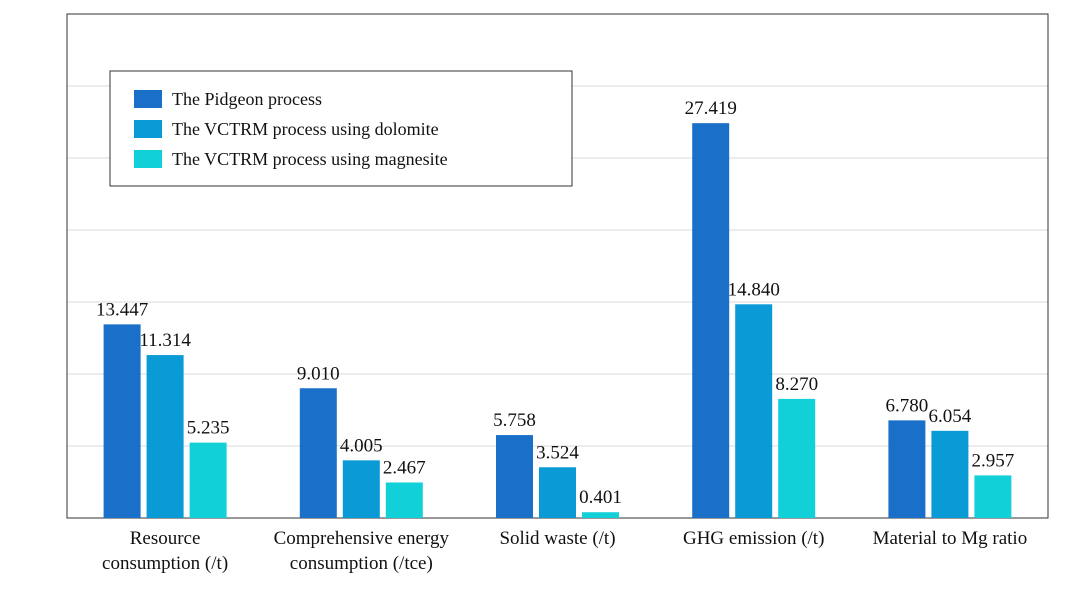  Describe the element at coordinates (796, 384) in the screenshot. I see `bar-value-label: 8.270` at that location.